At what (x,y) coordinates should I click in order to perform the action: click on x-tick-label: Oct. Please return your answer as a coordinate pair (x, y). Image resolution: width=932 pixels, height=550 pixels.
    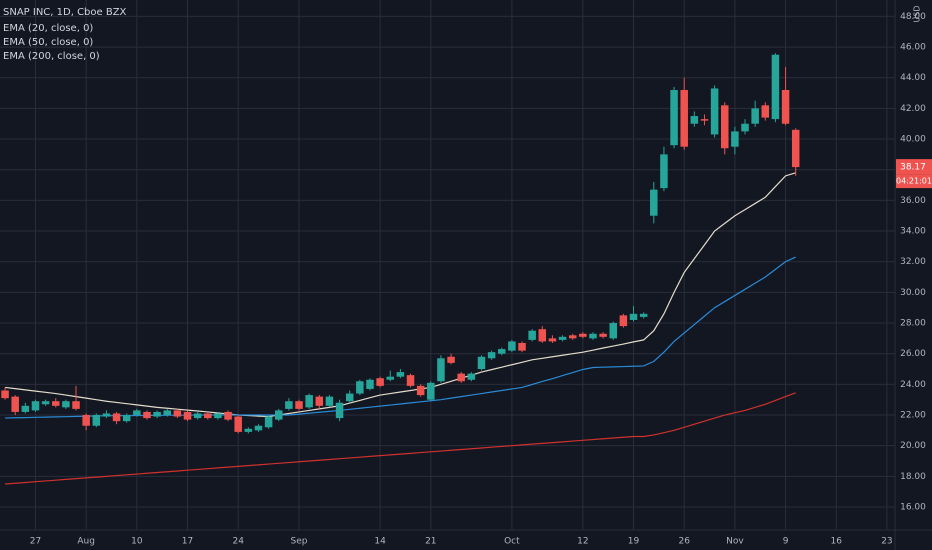
    Looking at the image, I should click on (512, 542).